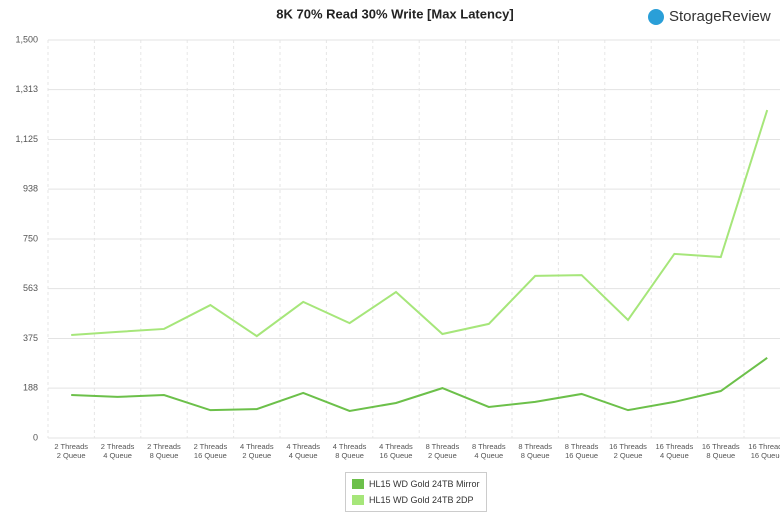  What do you see at coordinates (421, 500) in the screenshot?
I see `legend-label: HL15 WD Gold 24TB 2DP` at bounding box center [421, 500].